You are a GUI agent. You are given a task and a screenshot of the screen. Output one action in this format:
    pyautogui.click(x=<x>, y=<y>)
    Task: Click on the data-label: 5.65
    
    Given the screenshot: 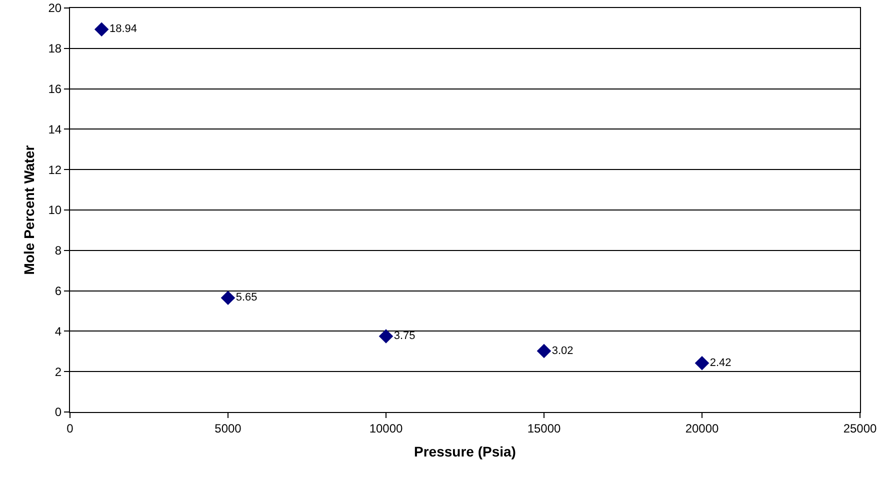 What is the action you would take?
    pyautogui.click(x=247, y=298)
    